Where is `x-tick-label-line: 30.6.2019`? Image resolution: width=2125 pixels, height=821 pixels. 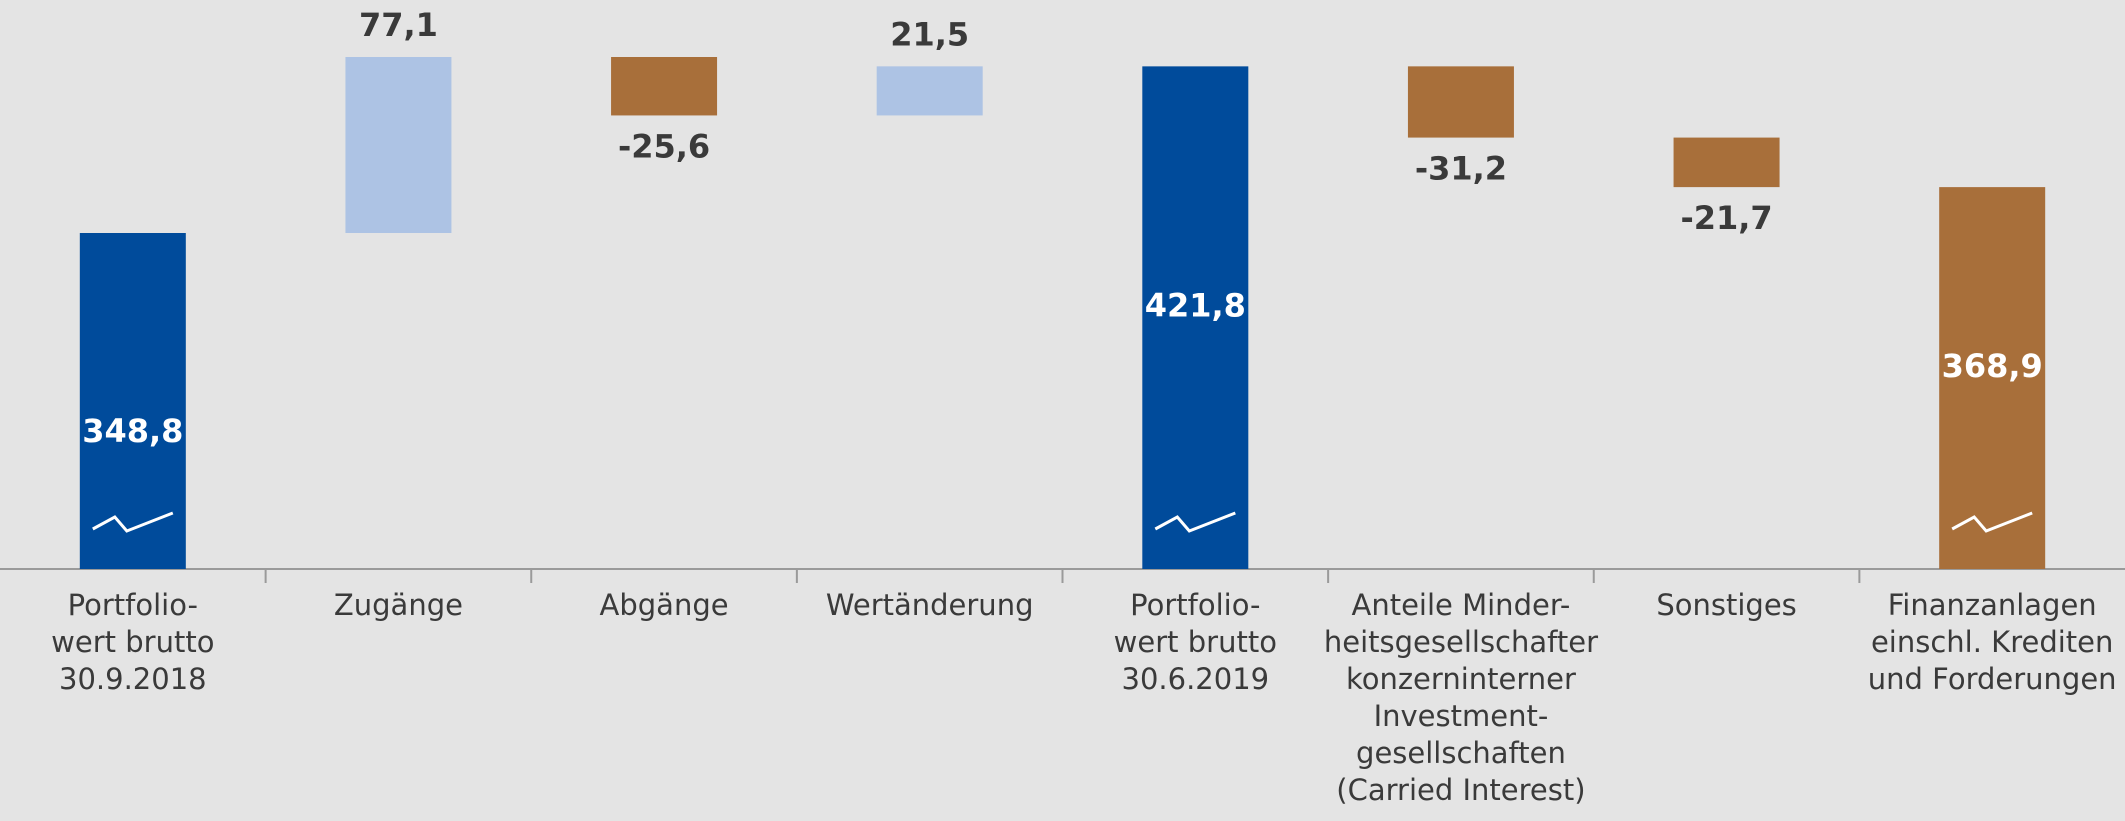
x-tick-label-line: 30.6.2019 is located at coordinates (1196, 679).